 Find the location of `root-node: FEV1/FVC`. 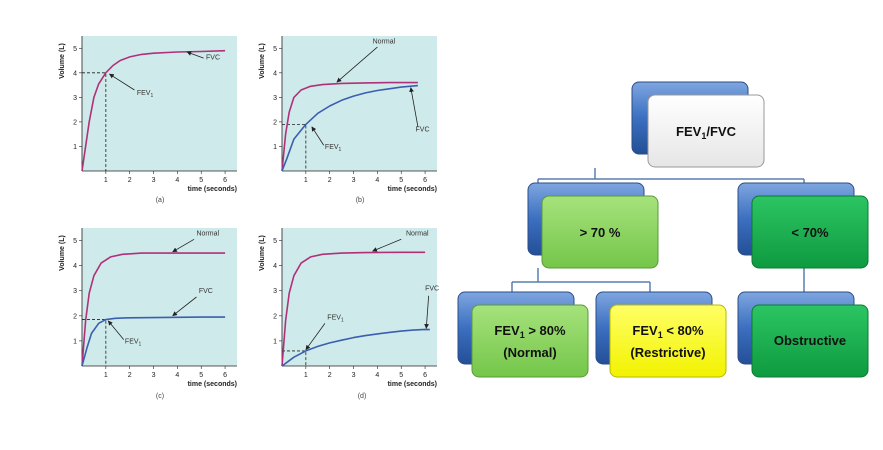

root-node: FEV1/FVC is located at coordinates (698, 124).